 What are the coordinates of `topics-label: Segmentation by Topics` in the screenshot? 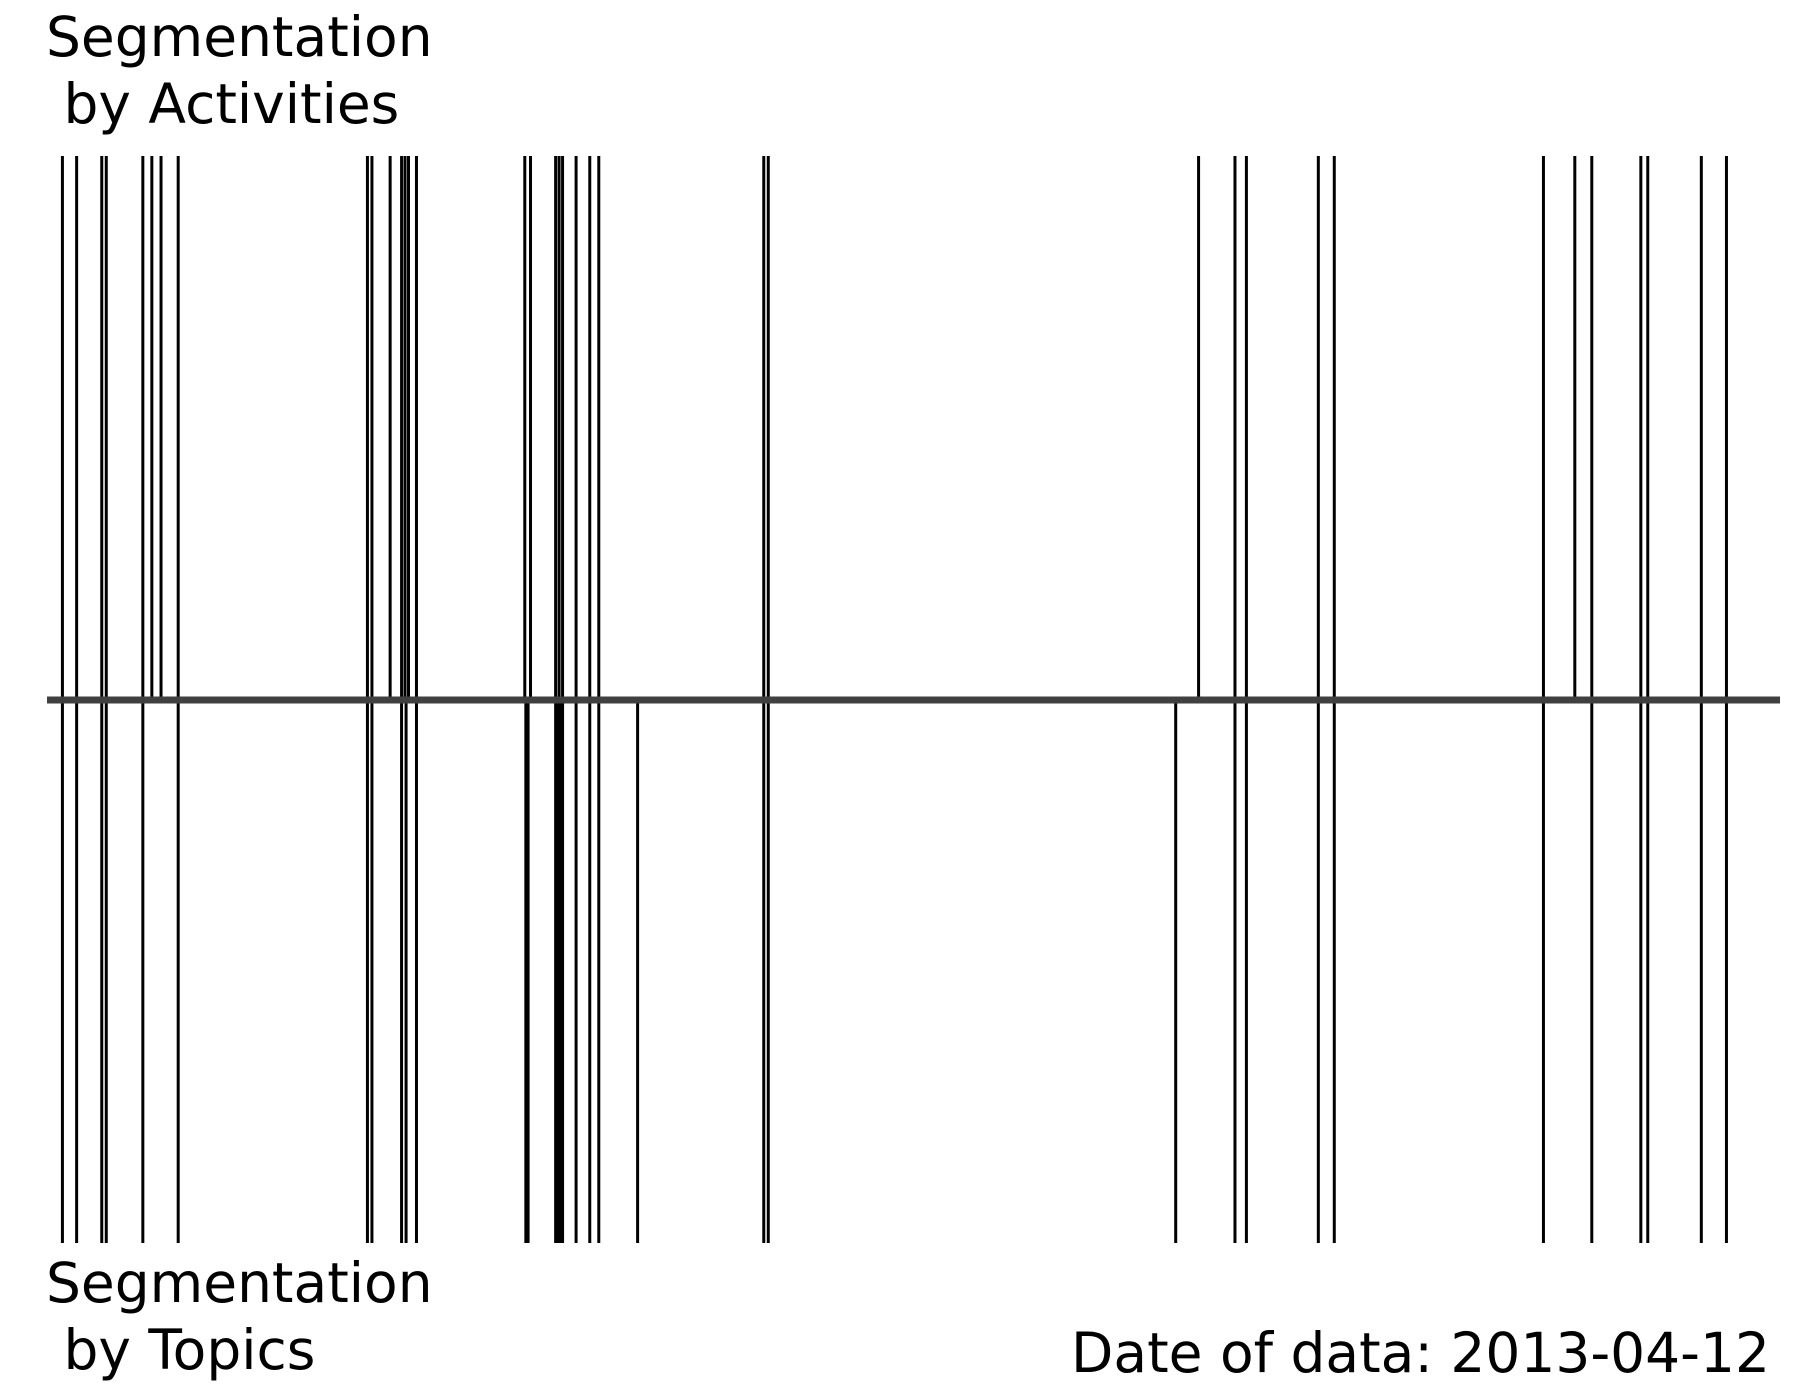 It's located at (239, 1316).